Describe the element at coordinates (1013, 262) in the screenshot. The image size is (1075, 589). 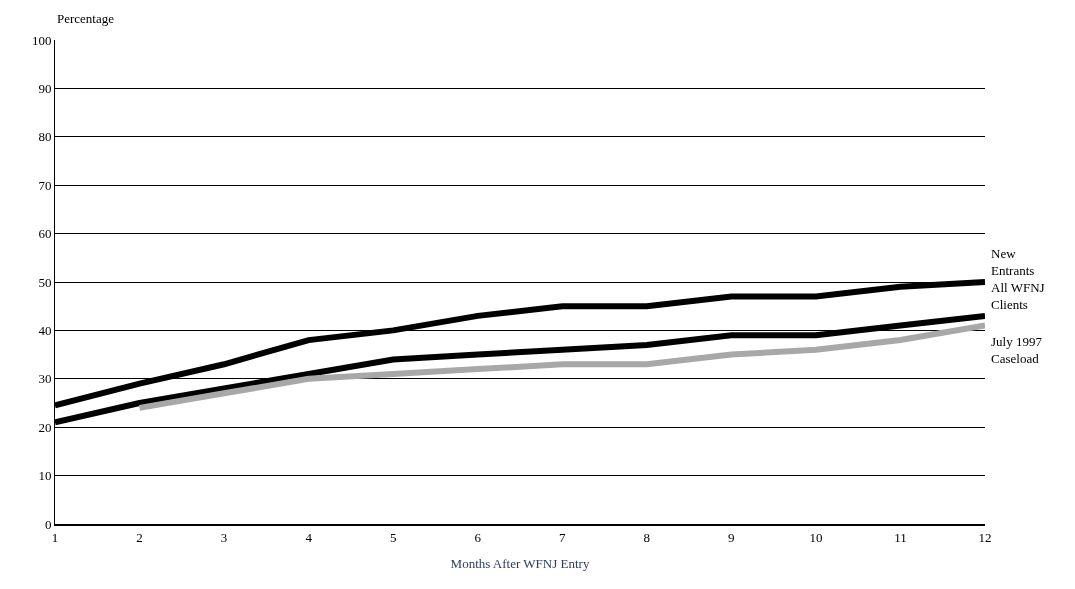
I see `series-label: New Entrants` at that location.